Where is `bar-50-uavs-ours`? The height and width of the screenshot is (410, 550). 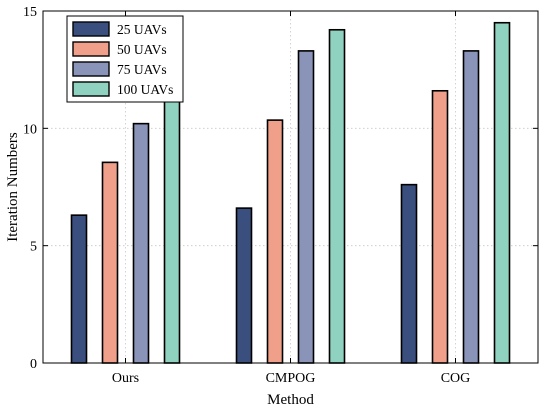
bar-50-uavs-ours is located at coordinates (110, 262).